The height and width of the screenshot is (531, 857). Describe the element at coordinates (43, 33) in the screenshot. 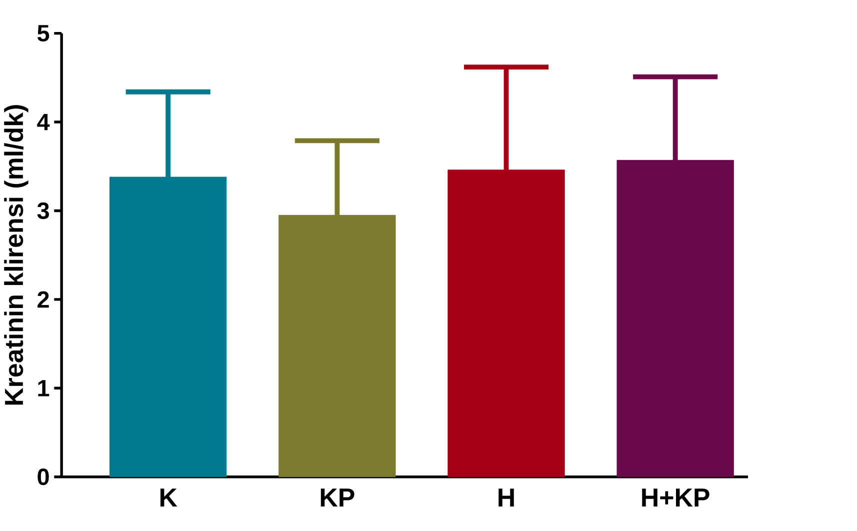

I see `y-tick-label: 5` at that location.